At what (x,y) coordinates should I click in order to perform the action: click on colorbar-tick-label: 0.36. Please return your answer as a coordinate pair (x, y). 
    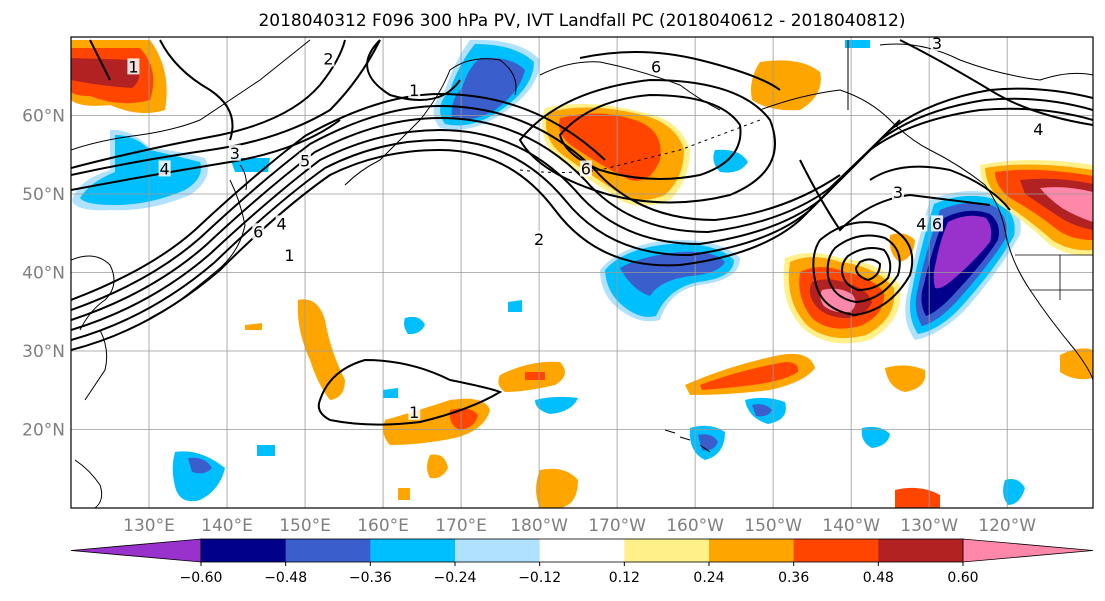
    Looking at the image, I should click on (793, 578).